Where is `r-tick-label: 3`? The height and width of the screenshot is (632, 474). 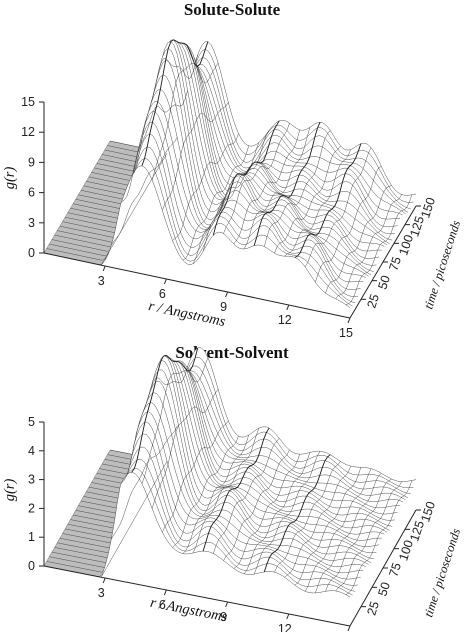
r-tick-label: 3 is located at coordinates (101, 593).